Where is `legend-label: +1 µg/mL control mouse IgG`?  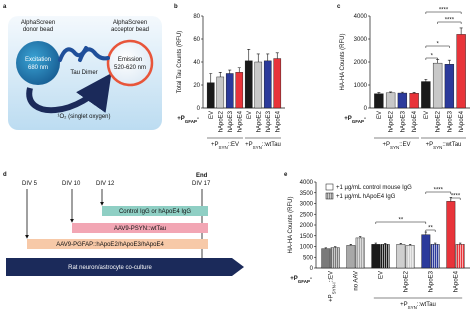
legend-label: +1 µg/mL control mouse IgG is located at coordinates (374, 188).